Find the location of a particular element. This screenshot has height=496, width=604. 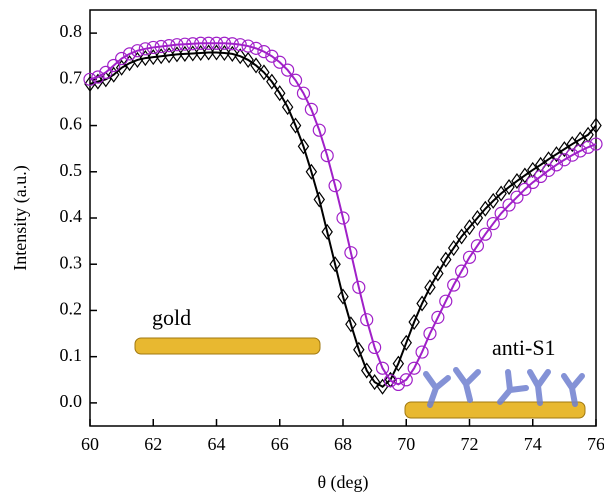

y-tick-label: 0.3 is located at coordinates (71, 262).